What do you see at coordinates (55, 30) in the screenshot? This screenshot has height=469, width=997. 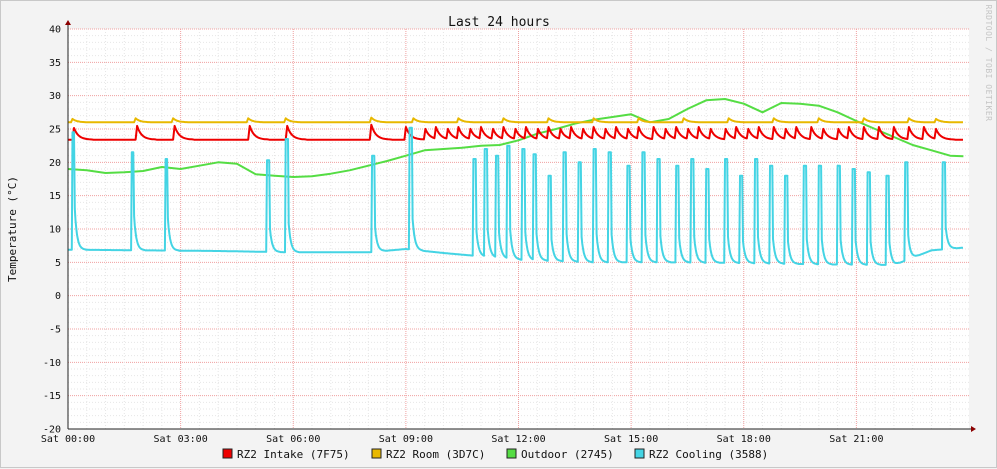 I see `y-tick-label: 40` at bounding box center [55, 30].